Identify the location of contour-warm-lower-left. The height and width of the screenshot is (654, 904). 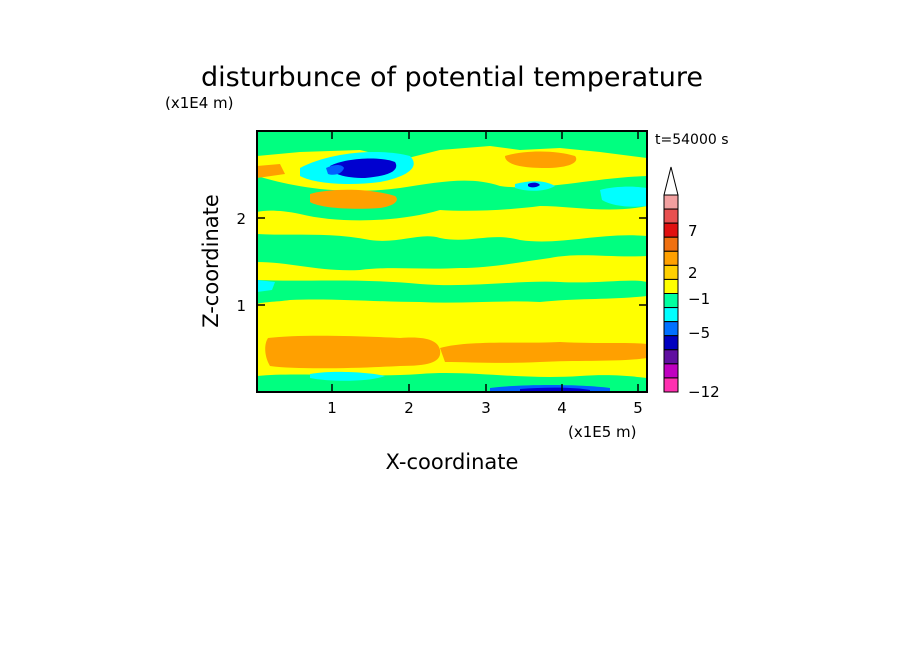
(353, 352).